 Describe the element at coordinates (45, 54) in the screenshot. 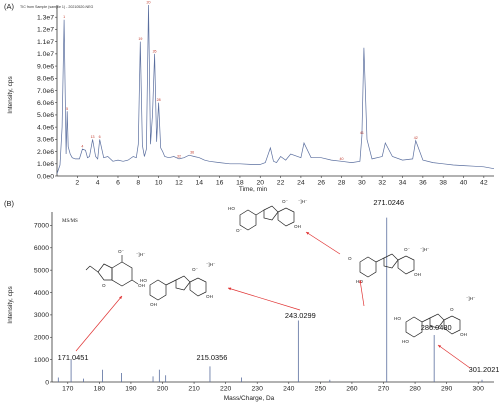

I see `panel-a-y-tick-label: 1.0e7` at that location.